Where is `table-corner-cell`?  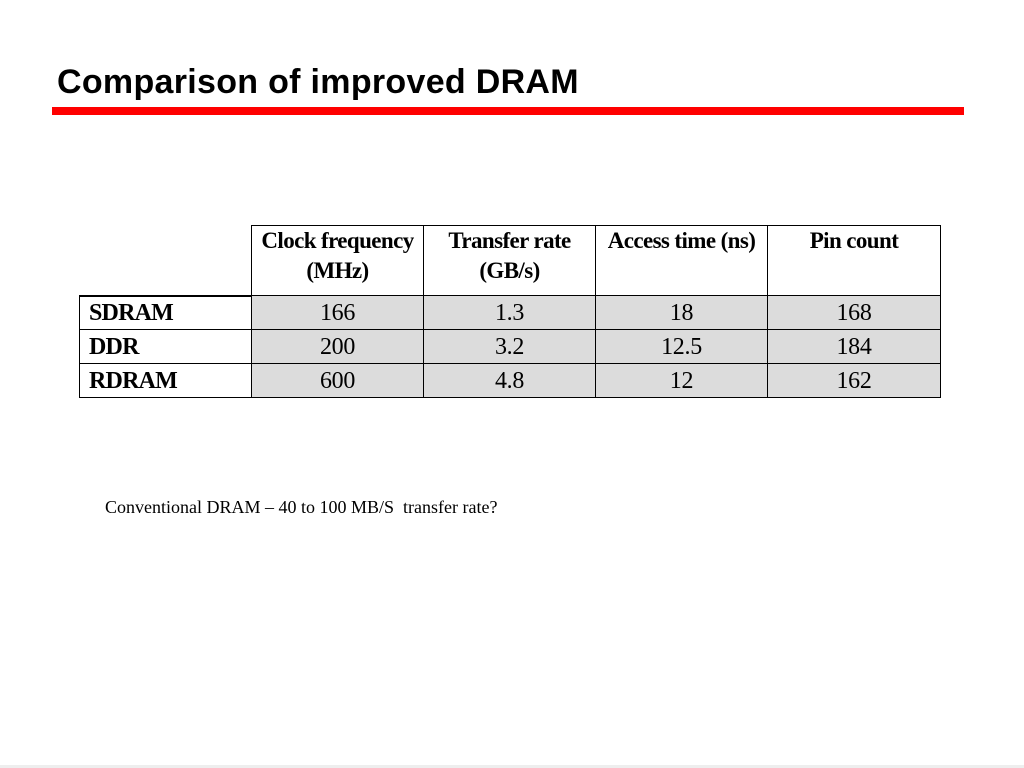
table-corner-cell is located at coordinates (165, 261).